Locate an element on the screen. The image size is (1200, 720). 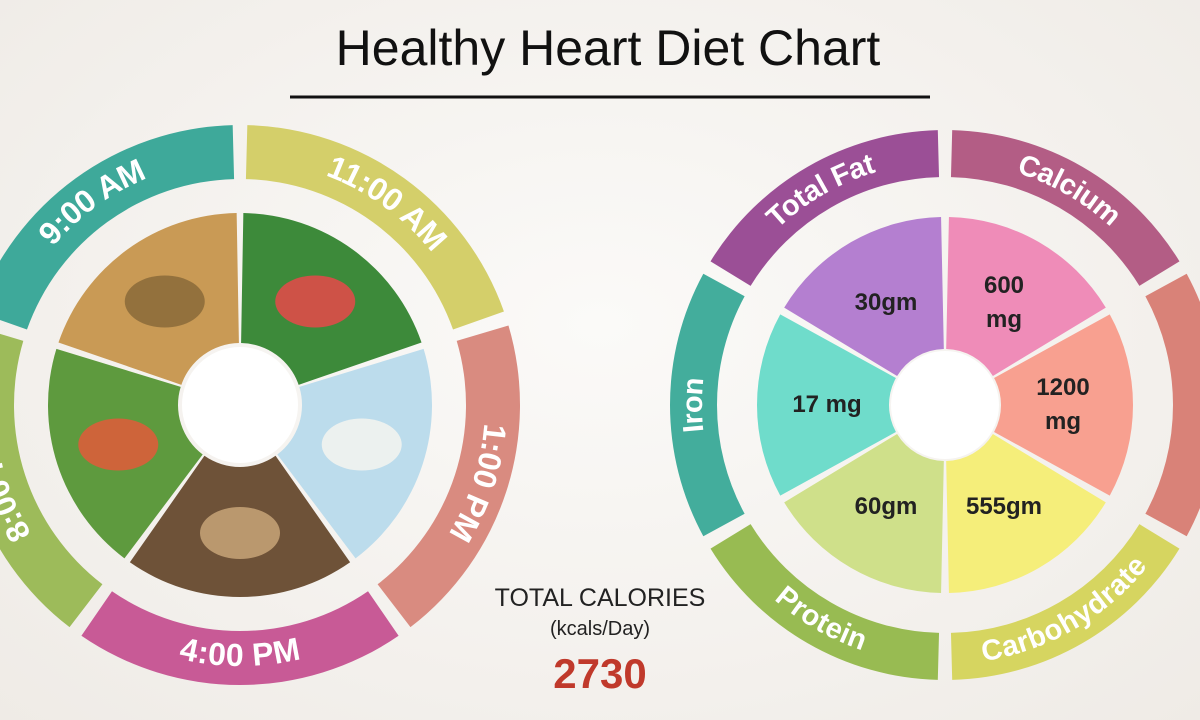
title: Healthy Heart Diet Chart is located at coordinates (608, 48).